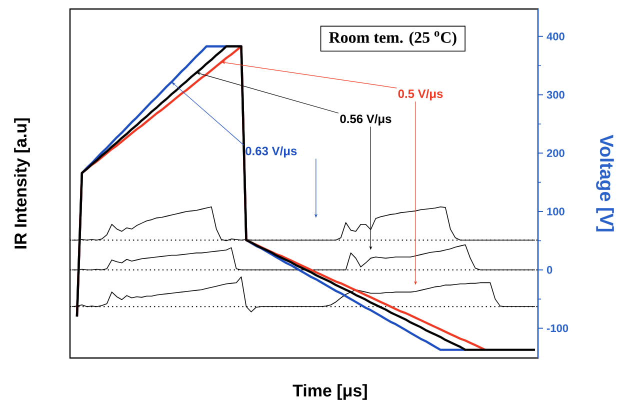  Describe the element at coordinates (605, 183) in the screenshot. I see `y2-axis-title: Voltage [V]` at that location.